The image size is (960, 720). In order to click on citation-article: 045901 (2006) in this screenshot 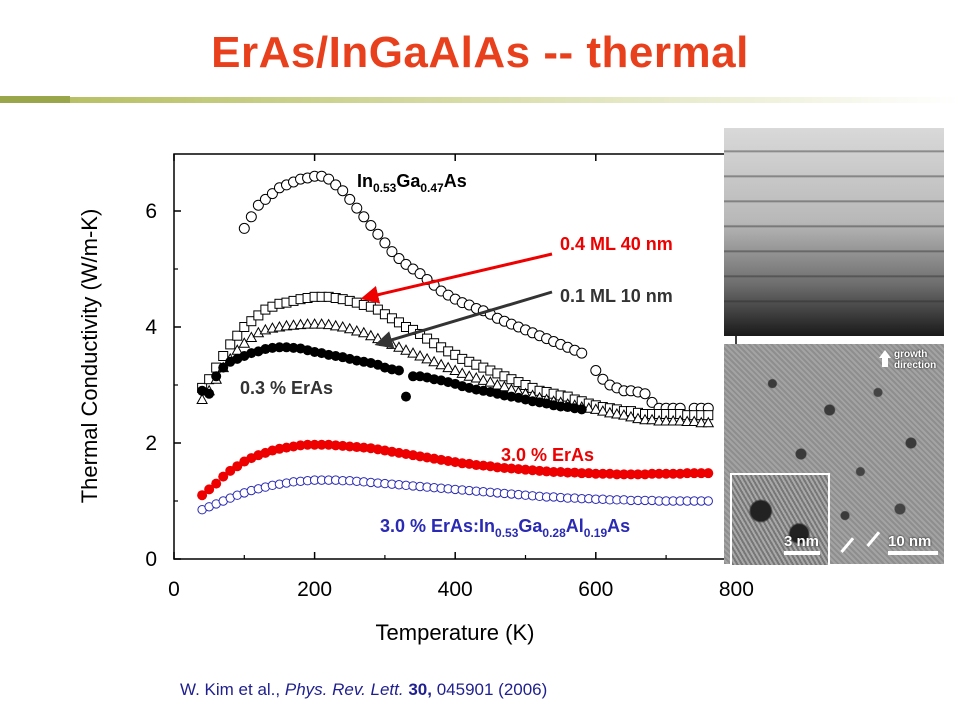, I will do `click(492, 689)`.